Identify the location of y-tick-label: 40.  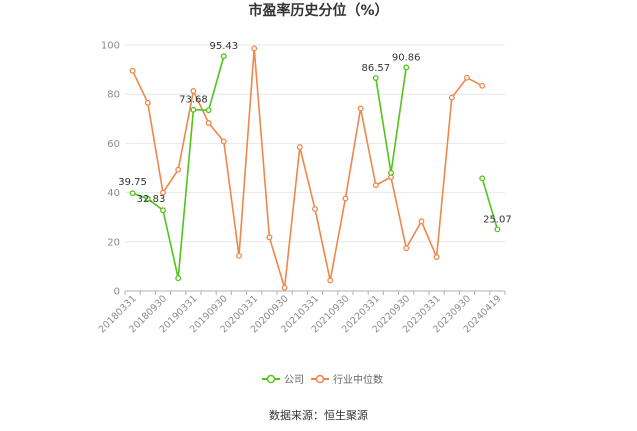
(113, 193).